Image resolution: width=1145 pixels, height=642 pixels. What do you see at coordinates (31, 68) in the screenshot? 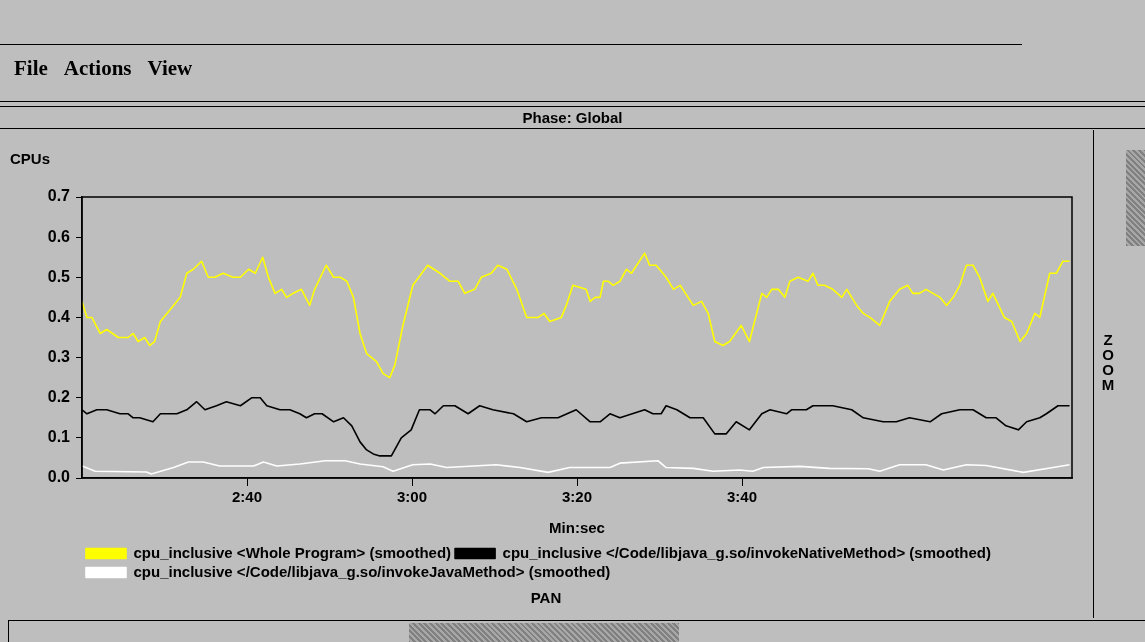
I see `text: File` at bounding box center [31, 68].